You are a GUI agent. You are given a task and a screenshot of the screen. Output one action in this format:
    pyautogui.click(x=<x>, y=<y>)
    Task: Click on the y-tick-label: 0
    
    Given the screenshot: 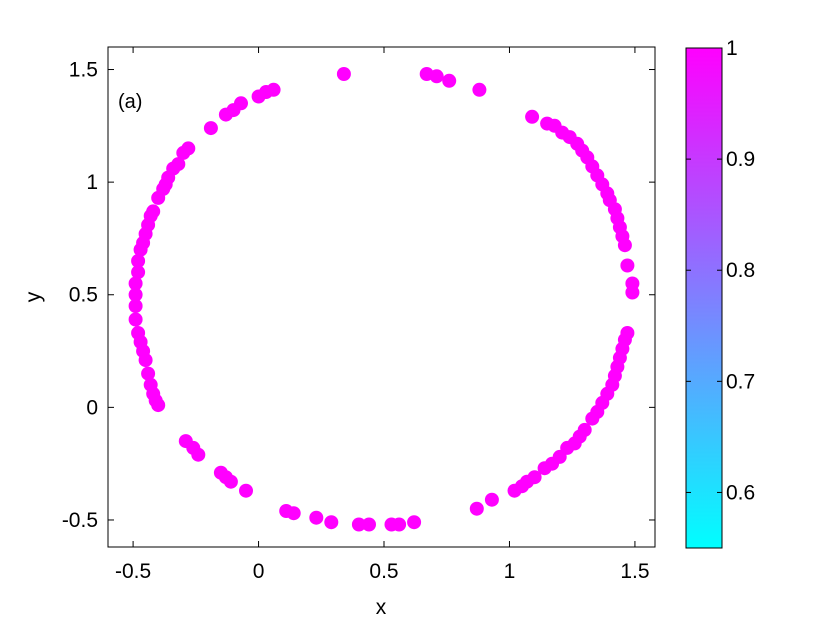 What is the action you would take?
    pyautogui.click(x=92, y=407)
    